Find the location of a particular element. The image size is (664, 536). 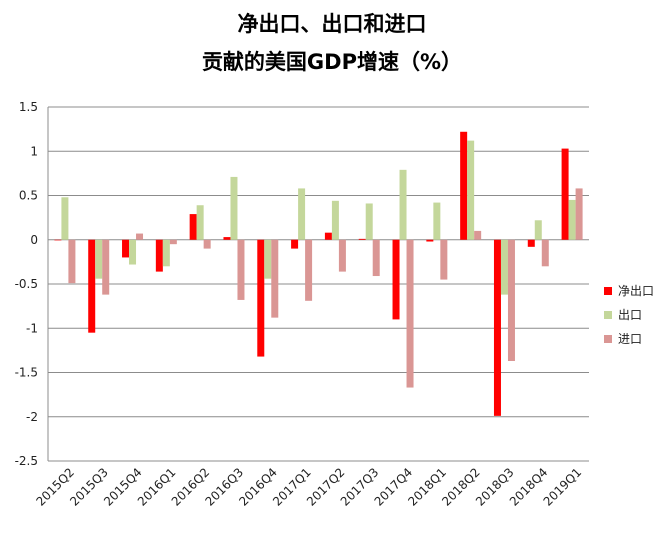

bar-出口-2015Q4 is located at coordinates (133, 252).